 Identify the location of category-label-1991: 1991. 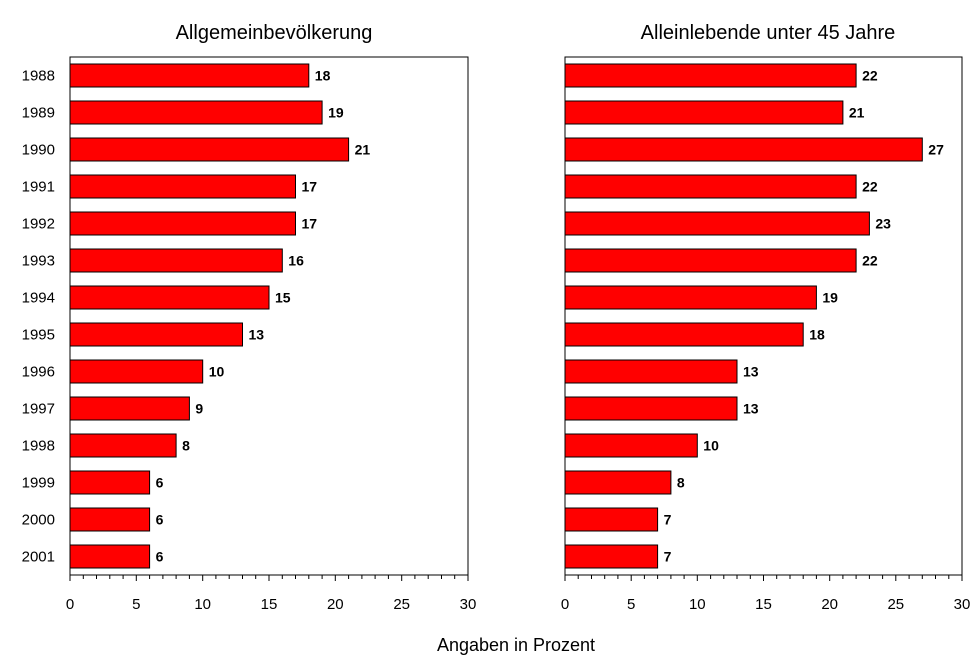
(38, 187).